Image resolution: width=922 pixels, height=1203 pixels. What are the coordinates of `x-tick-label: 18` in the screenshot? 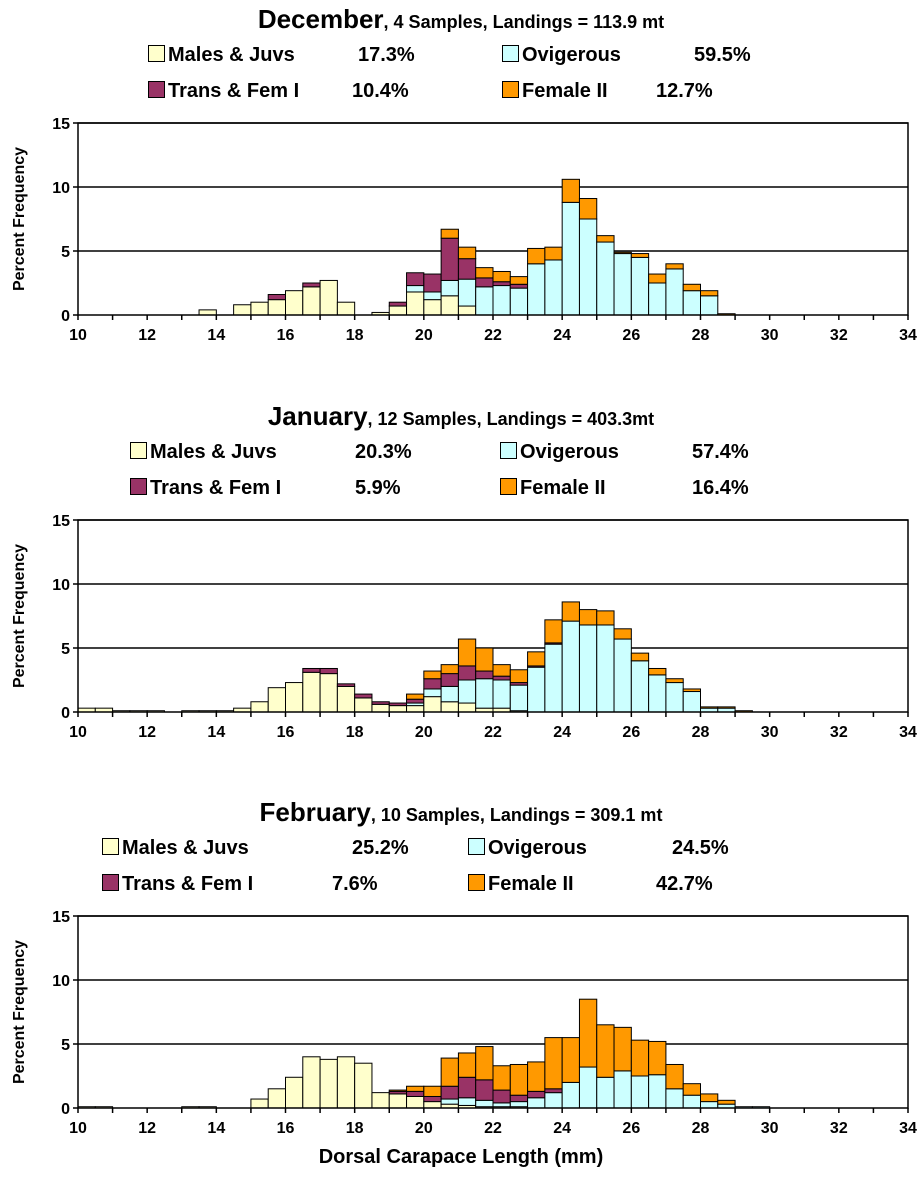 It's located at (355, 335).